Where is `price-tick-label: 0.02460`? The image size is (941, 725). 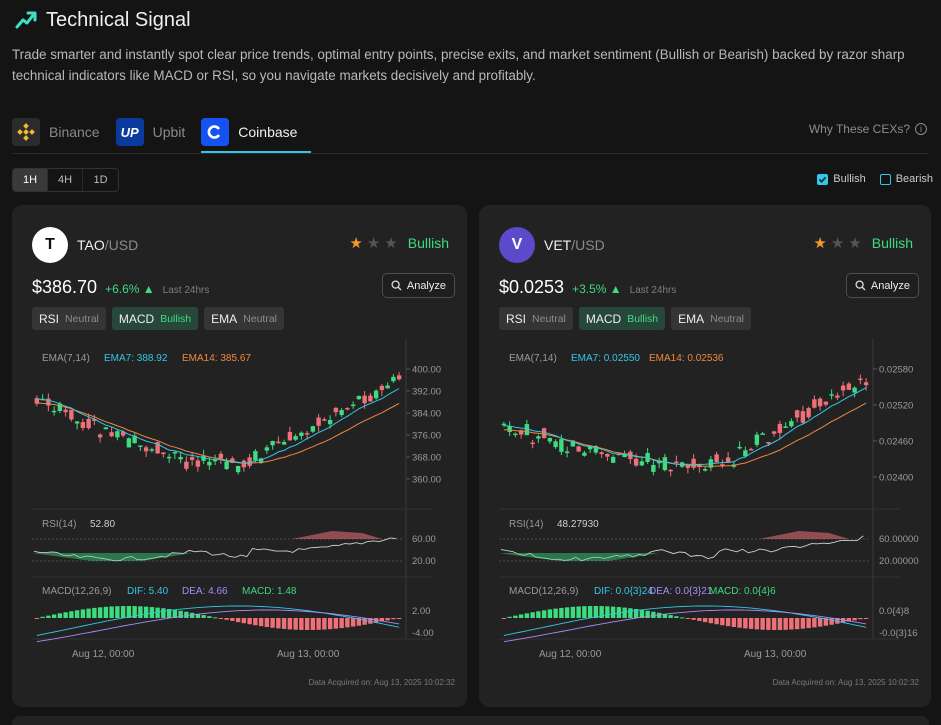 price-tick-label: 0.02460 is located at coordinates (896, 442).